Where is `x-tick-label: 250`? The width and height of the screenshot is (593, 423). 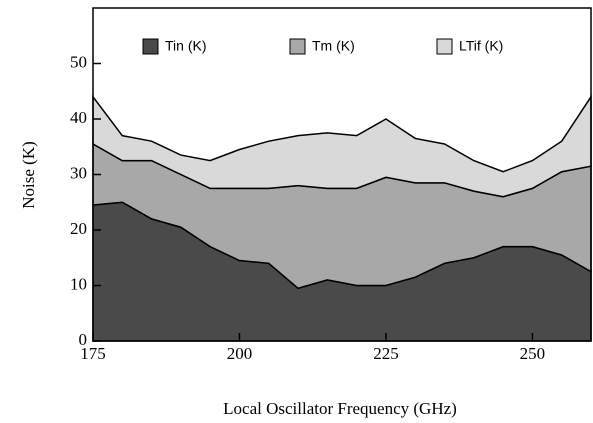
x-tick-label: 250 is located at coordinates (533, 353).